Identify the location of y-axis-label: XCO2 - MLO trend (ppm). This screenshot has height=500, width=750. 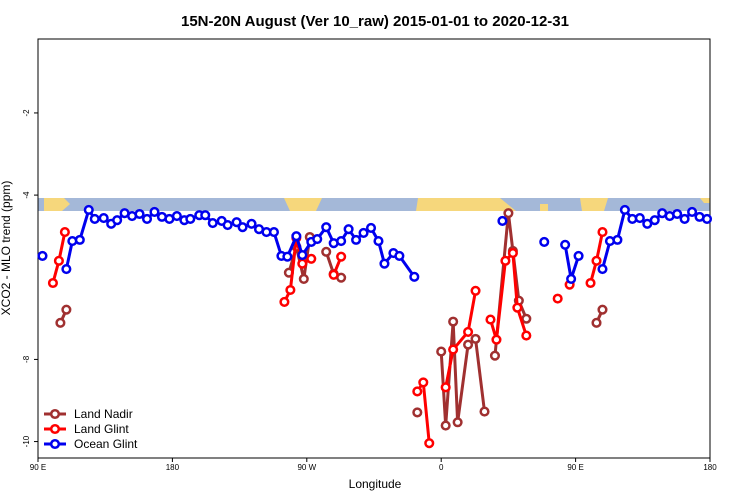
(6, 248).